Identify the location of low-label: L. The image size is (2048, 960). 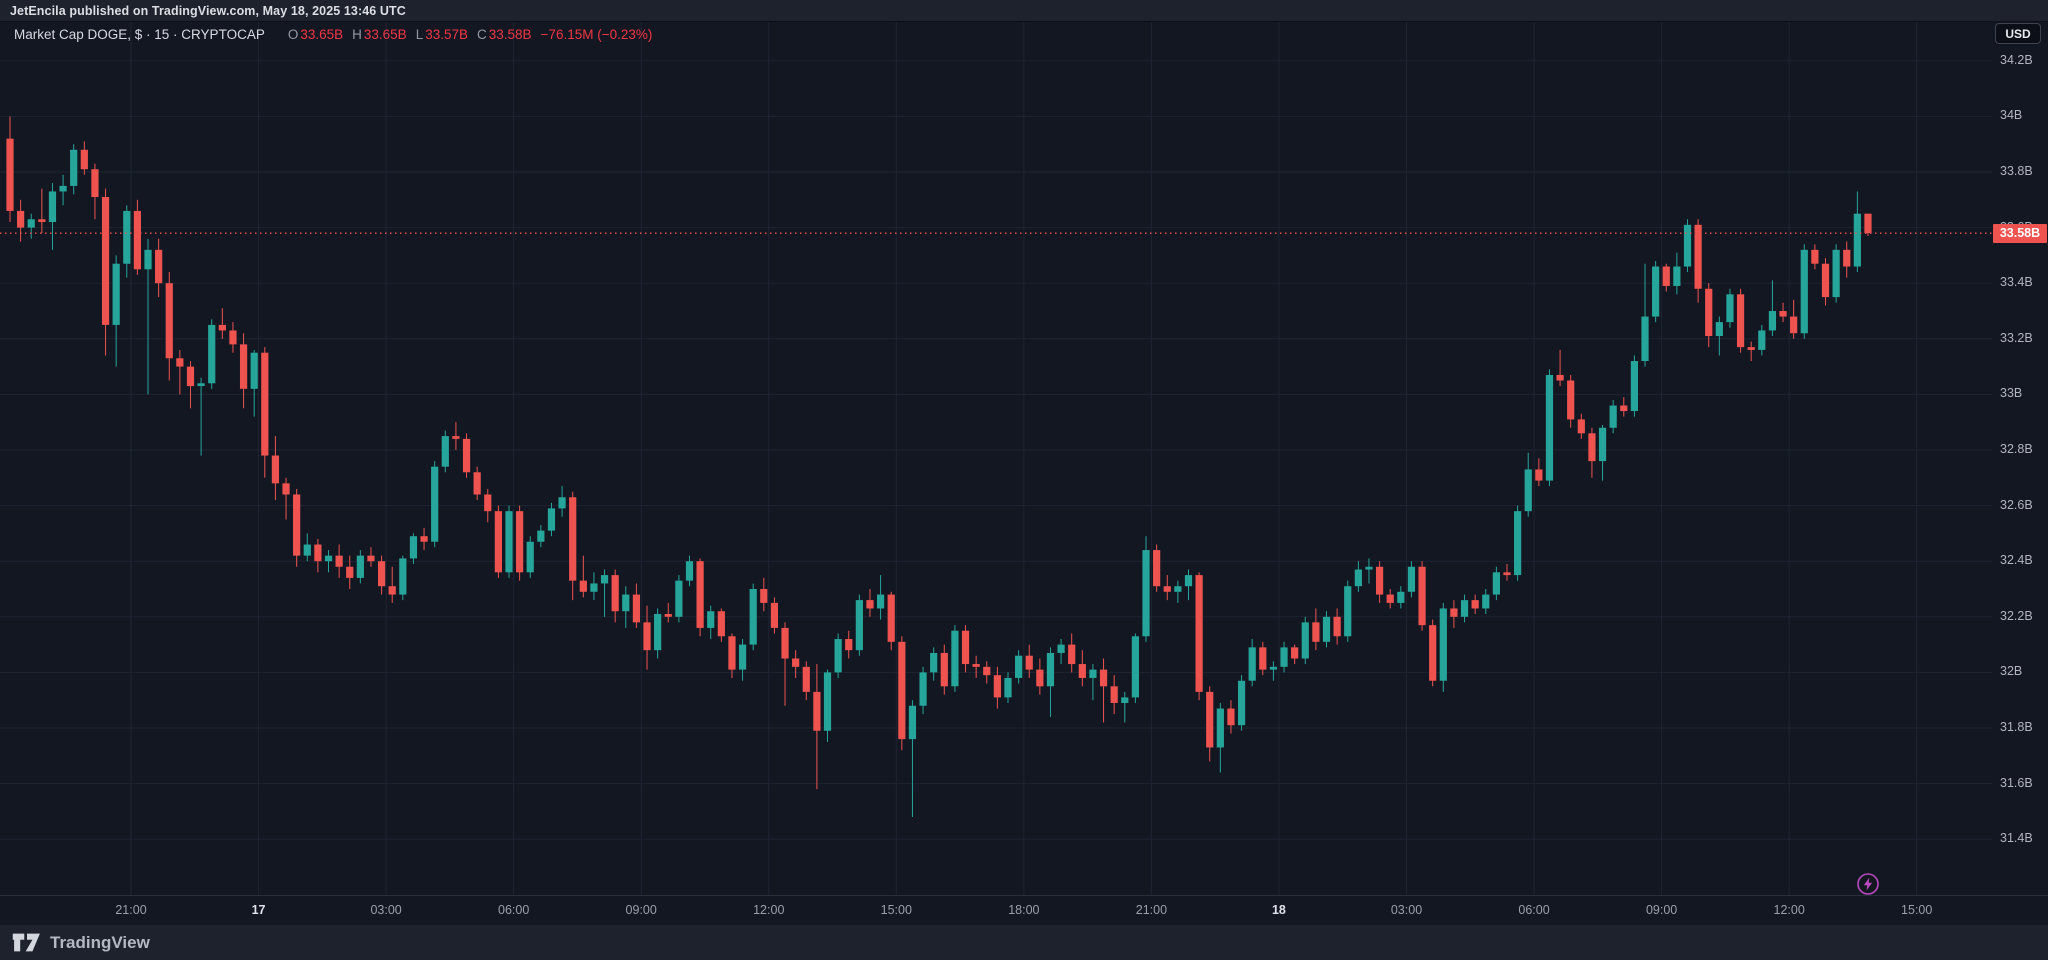
(419, 34).